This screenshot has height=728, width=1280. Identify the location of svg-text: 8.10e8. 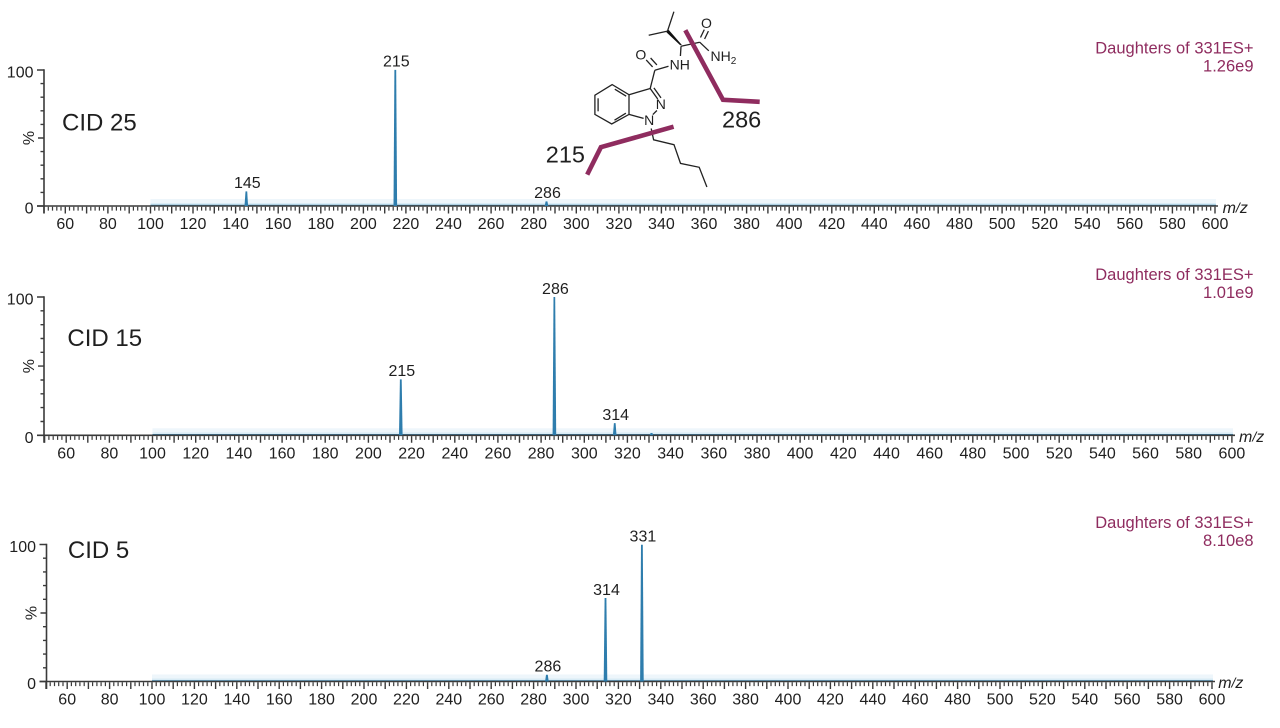
(1228, 541).